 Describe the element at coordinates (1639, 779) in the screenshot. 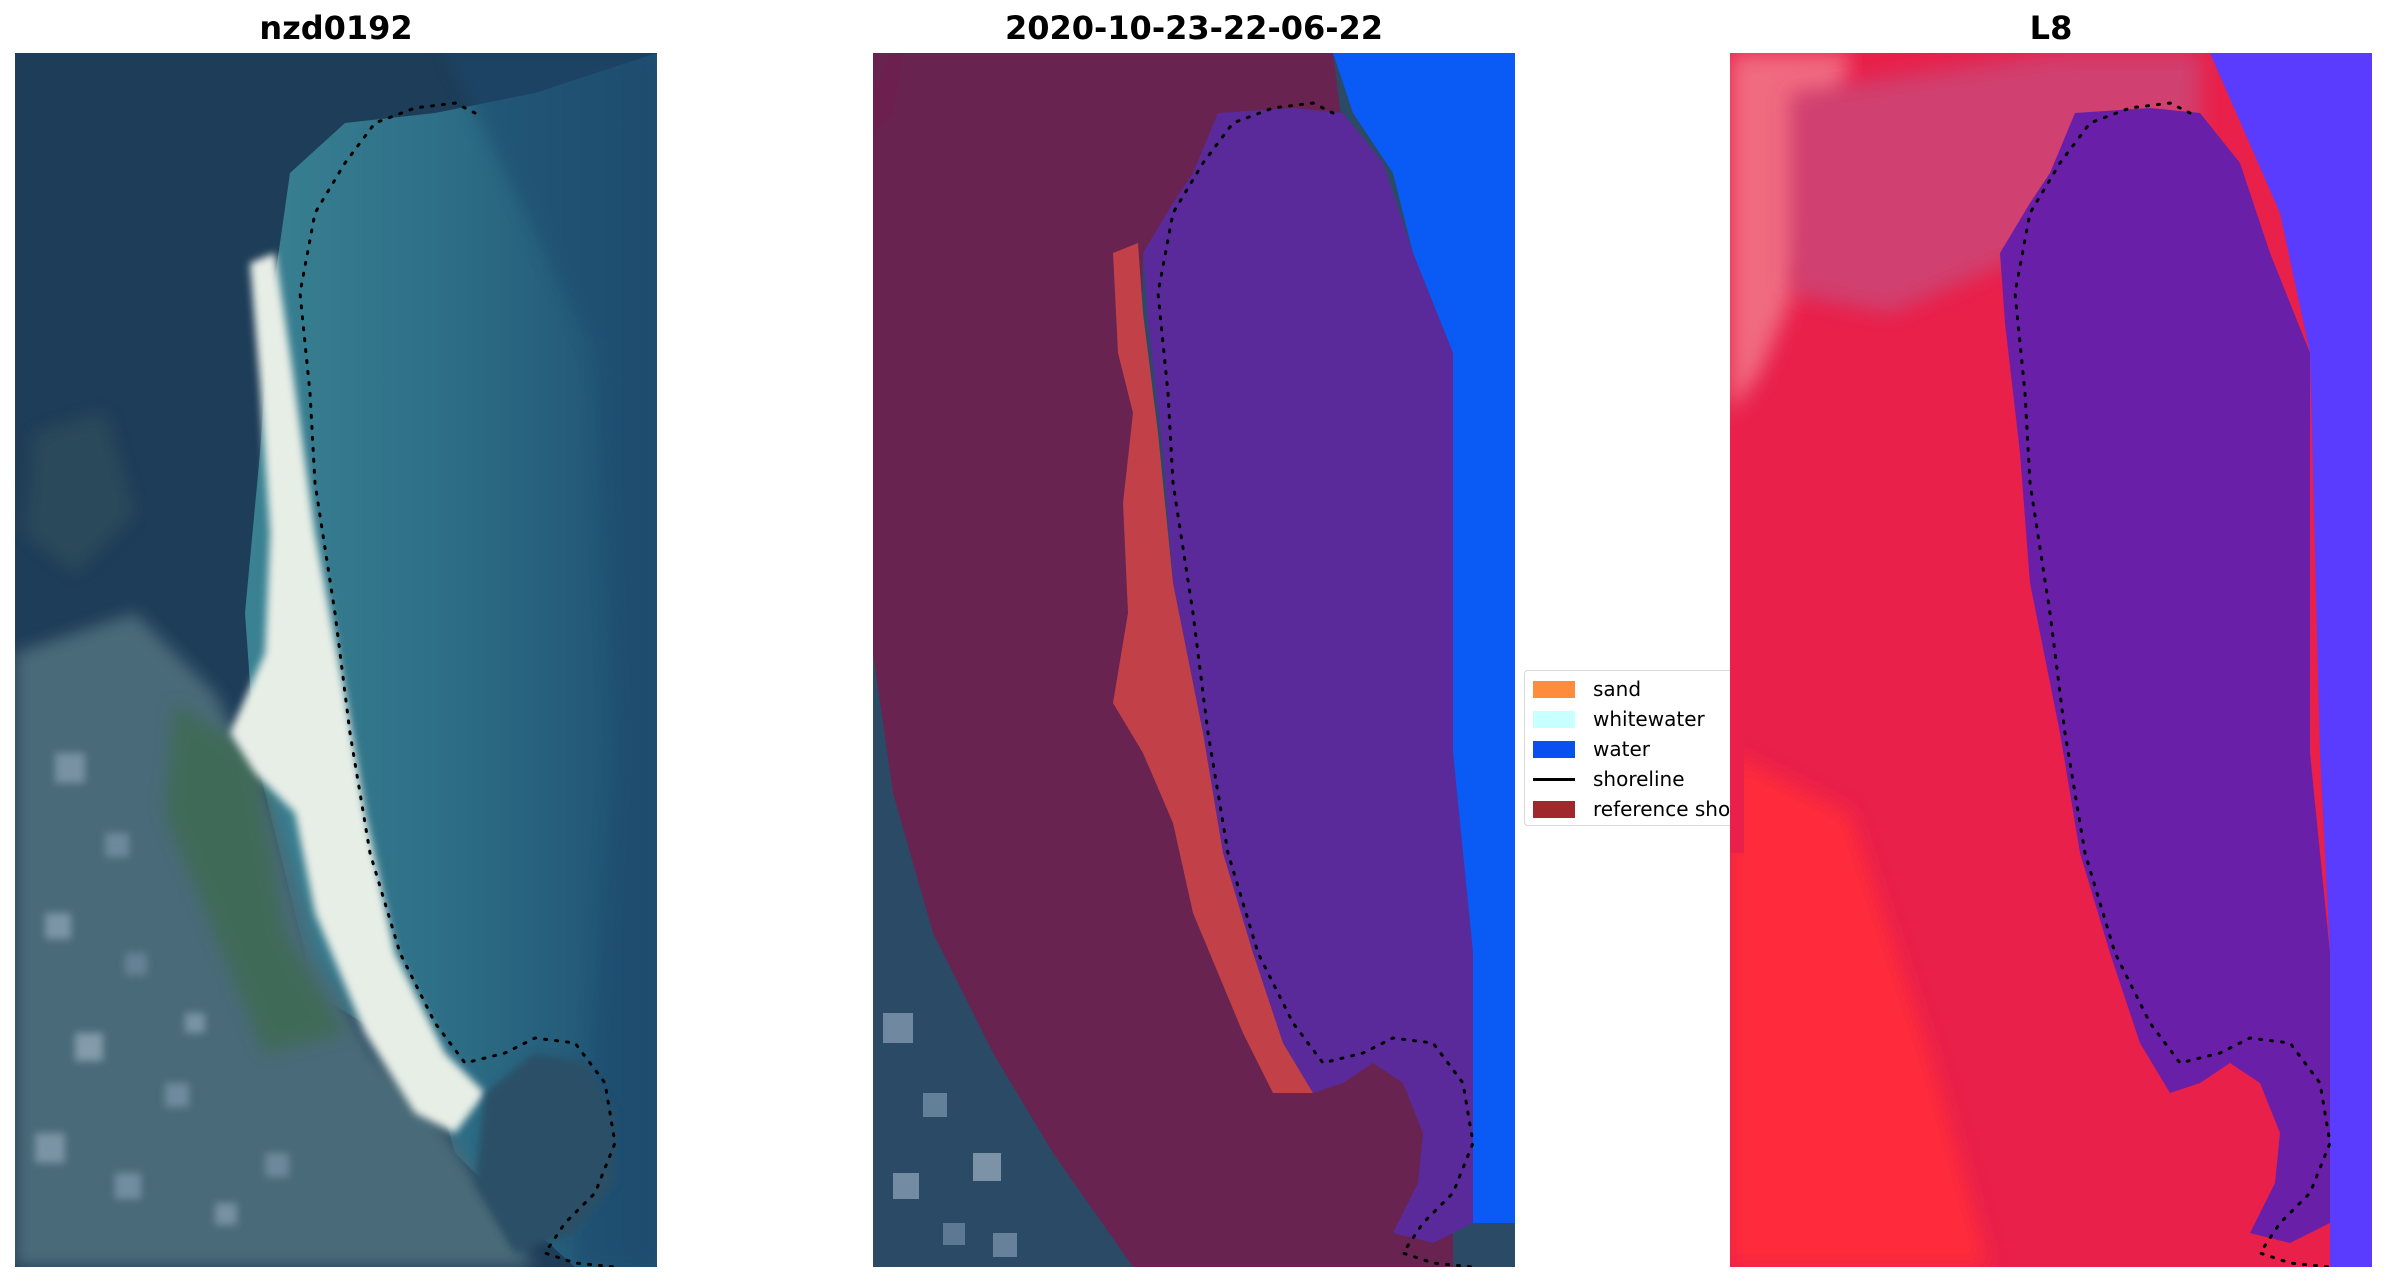

I see `legend-label-shoreline: shoreline` at that location.